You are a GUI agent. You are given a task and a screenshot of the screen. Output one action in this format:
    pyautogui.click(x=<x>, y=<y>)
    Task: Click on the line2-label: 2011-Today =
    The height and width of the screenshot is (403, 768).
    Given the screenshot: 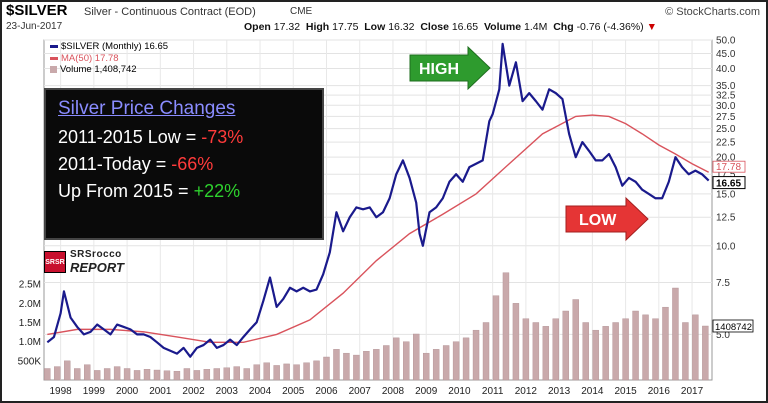 What is the action you would take?
    pyautogui.click(x=115, y=164)
    